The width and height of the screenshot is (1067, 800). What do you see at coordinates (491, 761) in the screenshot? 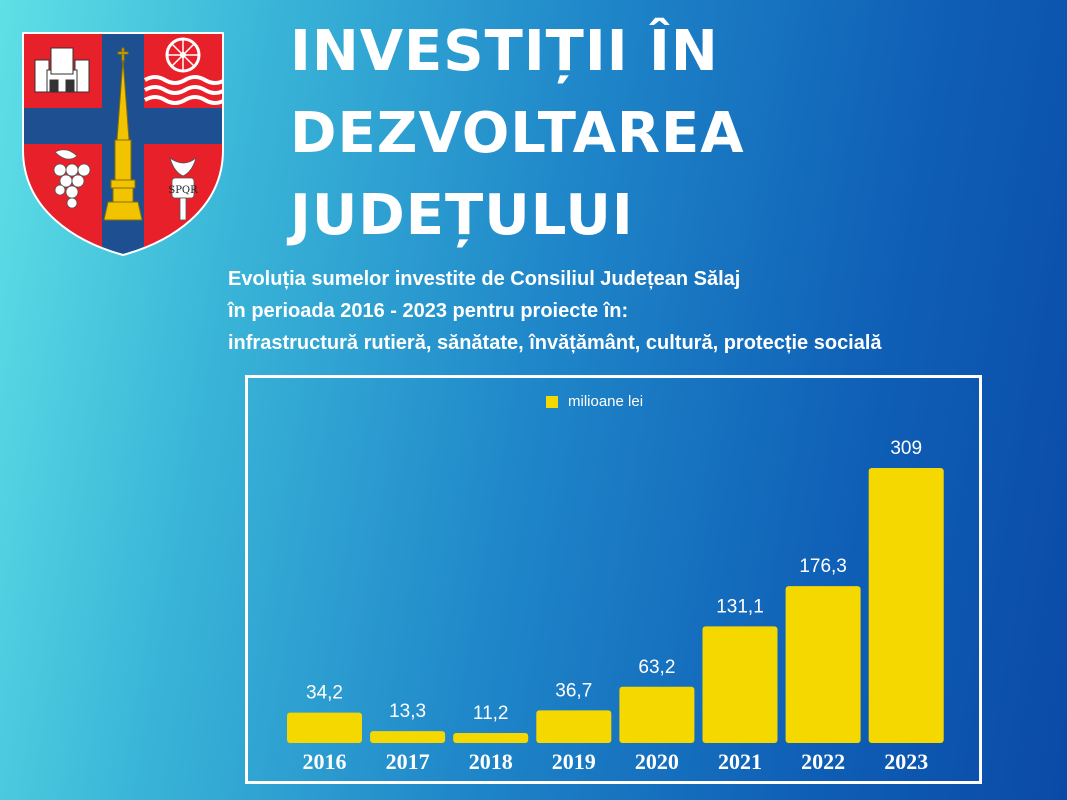
I see `category-label-2018: 2018` at bounding box center [491, 761].